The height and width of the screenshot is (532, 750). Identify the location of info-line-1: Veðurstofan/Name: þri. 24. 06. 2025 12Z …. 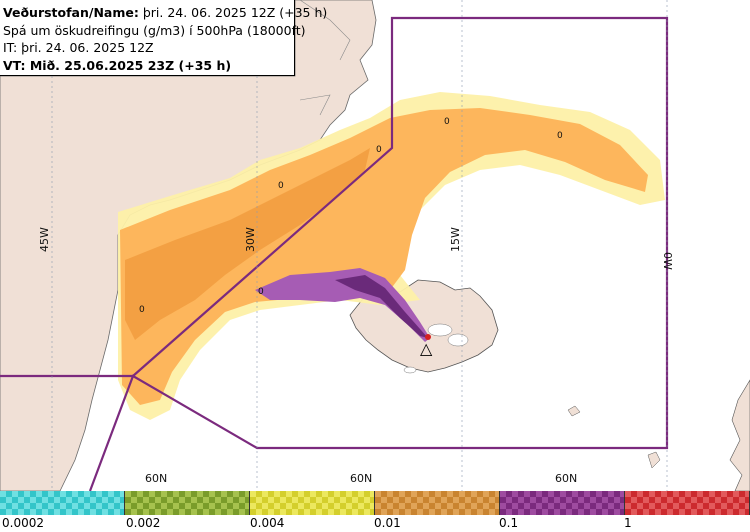
(165, 12).